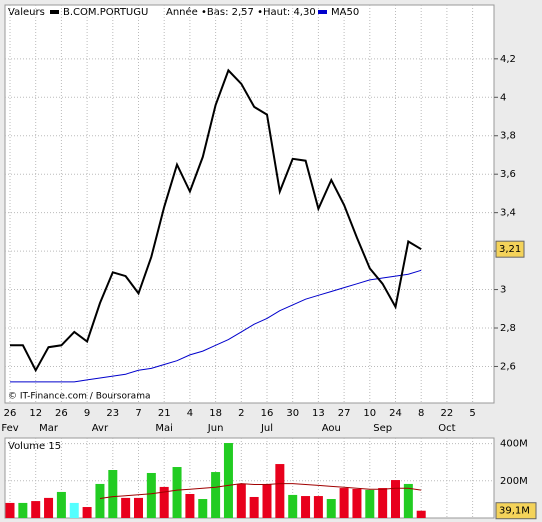 The width and height of the screenshot is (542, 522). I want to click on month-label: Aou, so click(331, 428).